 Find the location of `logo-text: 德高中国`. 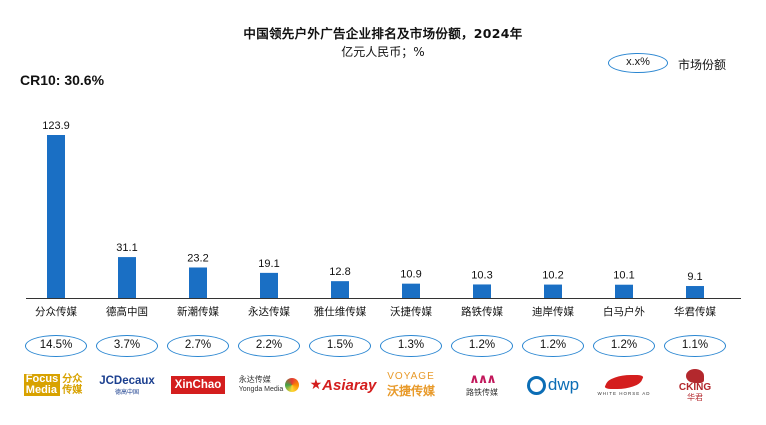

logo-text: 德高中国 is located at coordinates (126, 392).